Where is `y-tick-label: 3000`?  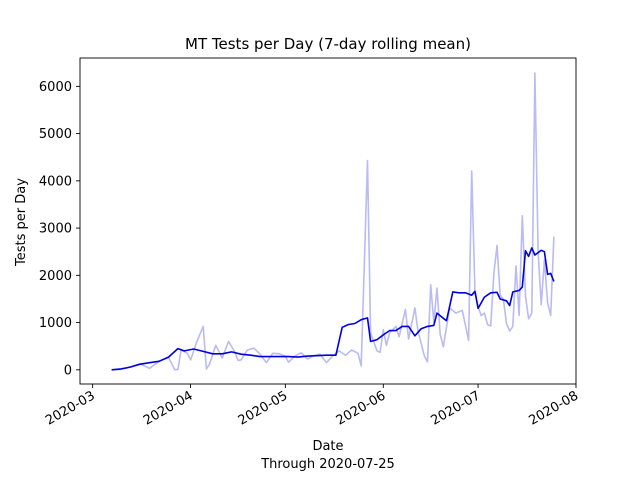
y-tick-label: 3000 is located at coordinates (55, 229).